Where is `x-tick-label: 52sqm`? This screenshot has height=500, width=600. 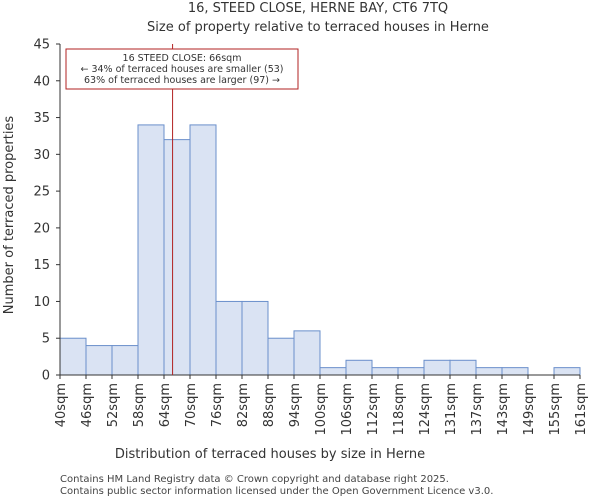 x-tick-label: 52sqm is located at coordinates (113, 405).